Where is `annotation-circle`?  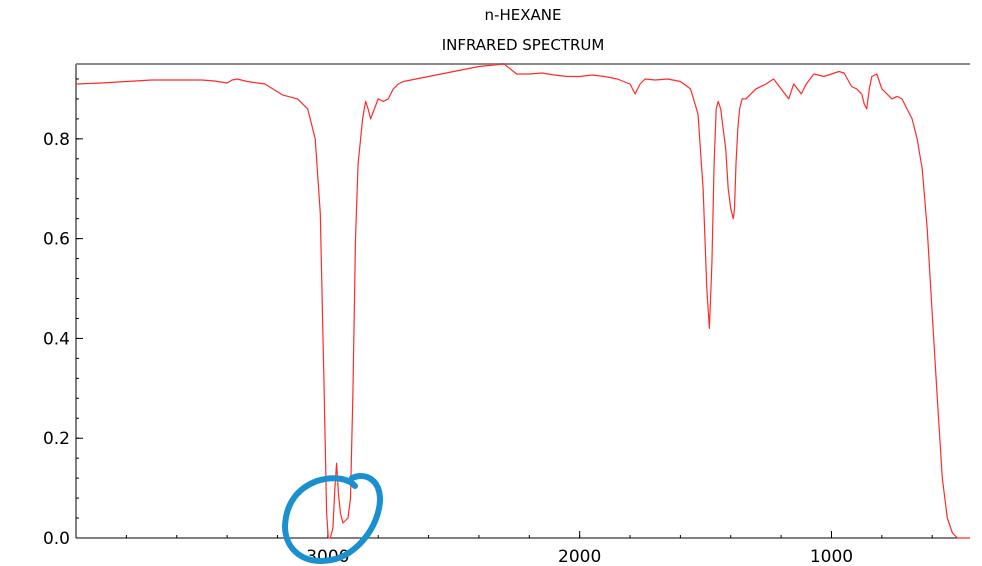
annotation-circle is located at coordinates (332, 518).